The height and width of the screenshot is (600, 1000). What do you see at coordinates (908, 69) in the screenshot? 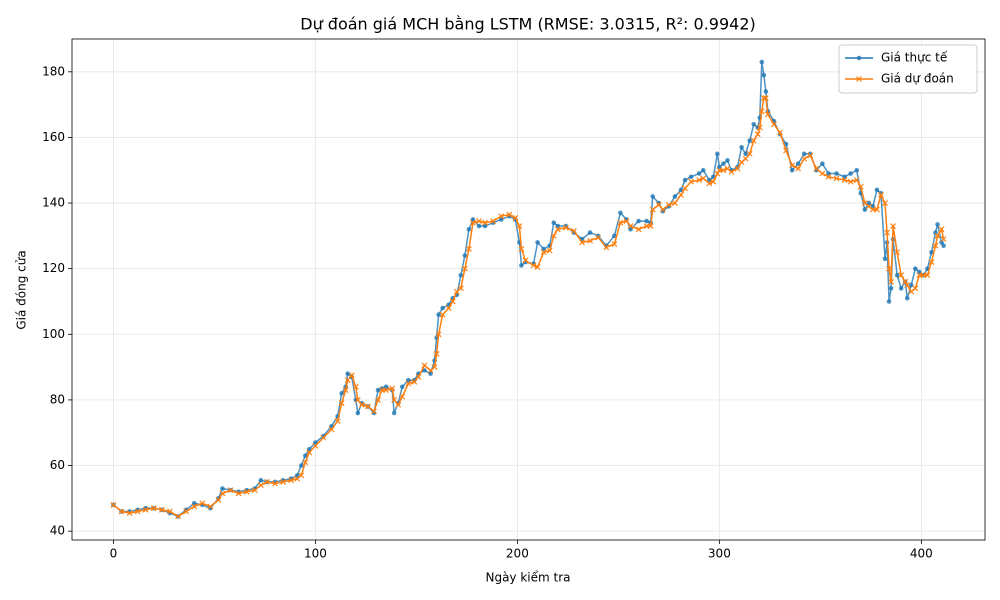
I see `legend: Giá thực tế Giá dự đoán` at bounding box center [908, 69].